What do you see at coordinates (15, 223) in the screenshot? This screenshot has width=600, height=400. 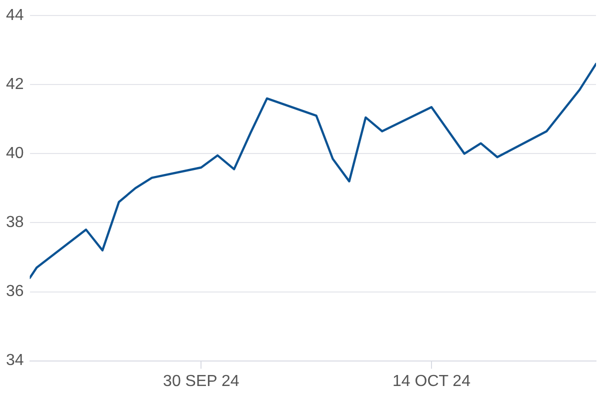 I see `y-tick-label: 38` at bounding box center [15, 223].